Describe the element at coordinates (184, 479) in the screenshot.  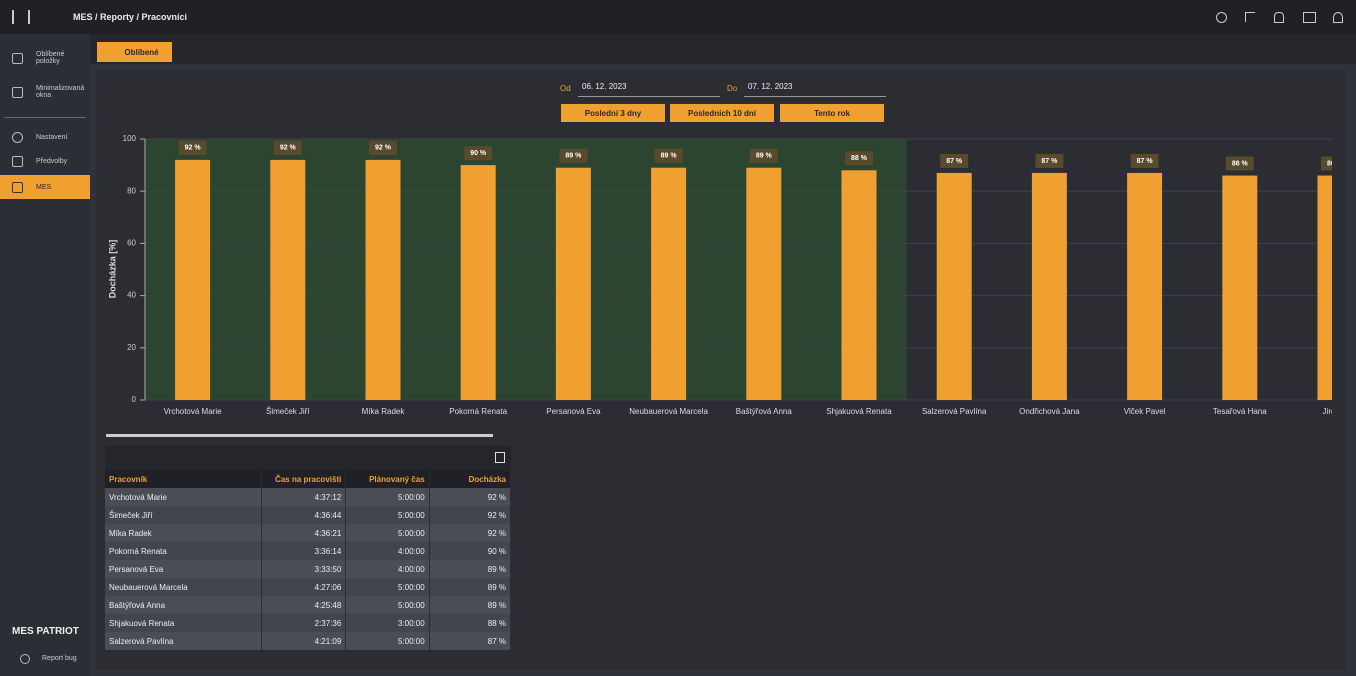
I see `column-header: Pracovník` at that location.